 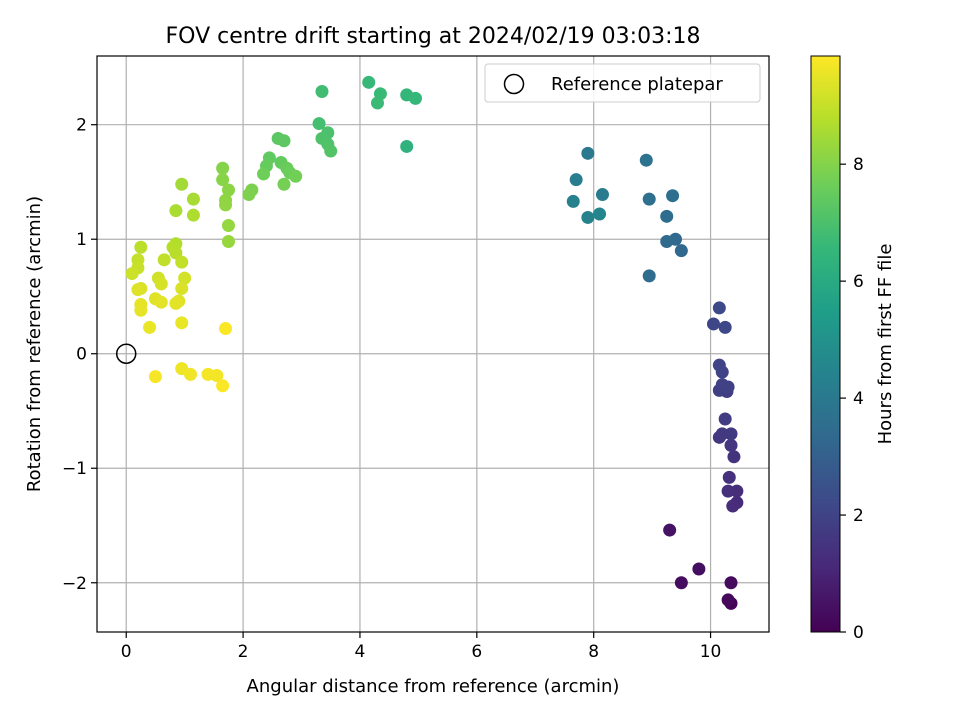 I want to click on colorbar-tick-label: 2, so click(x=858, y=516).